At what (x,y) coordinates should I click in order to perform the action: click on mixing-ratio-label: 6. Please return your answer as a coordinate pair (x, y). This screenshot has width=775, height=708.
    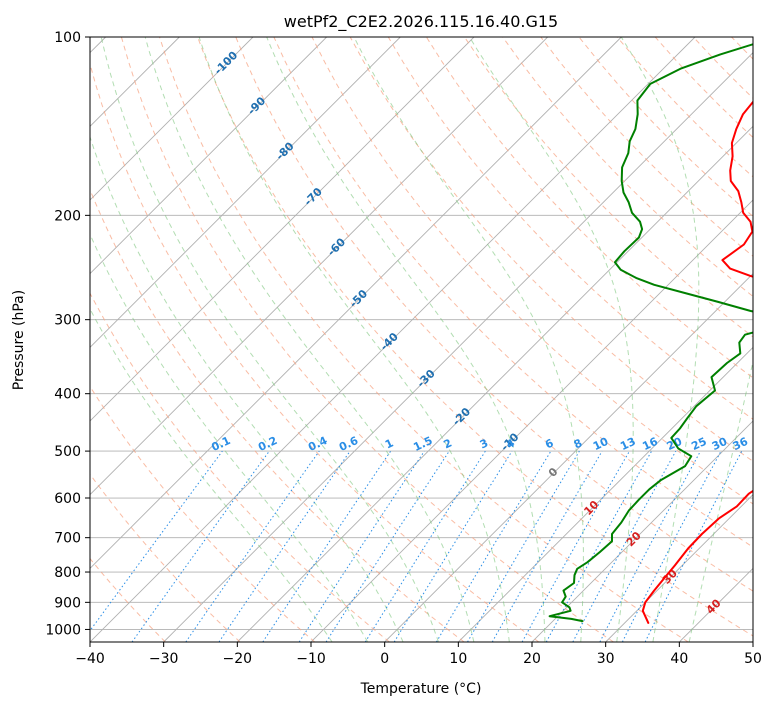
    Looking at the image, I should click on (549, 443).